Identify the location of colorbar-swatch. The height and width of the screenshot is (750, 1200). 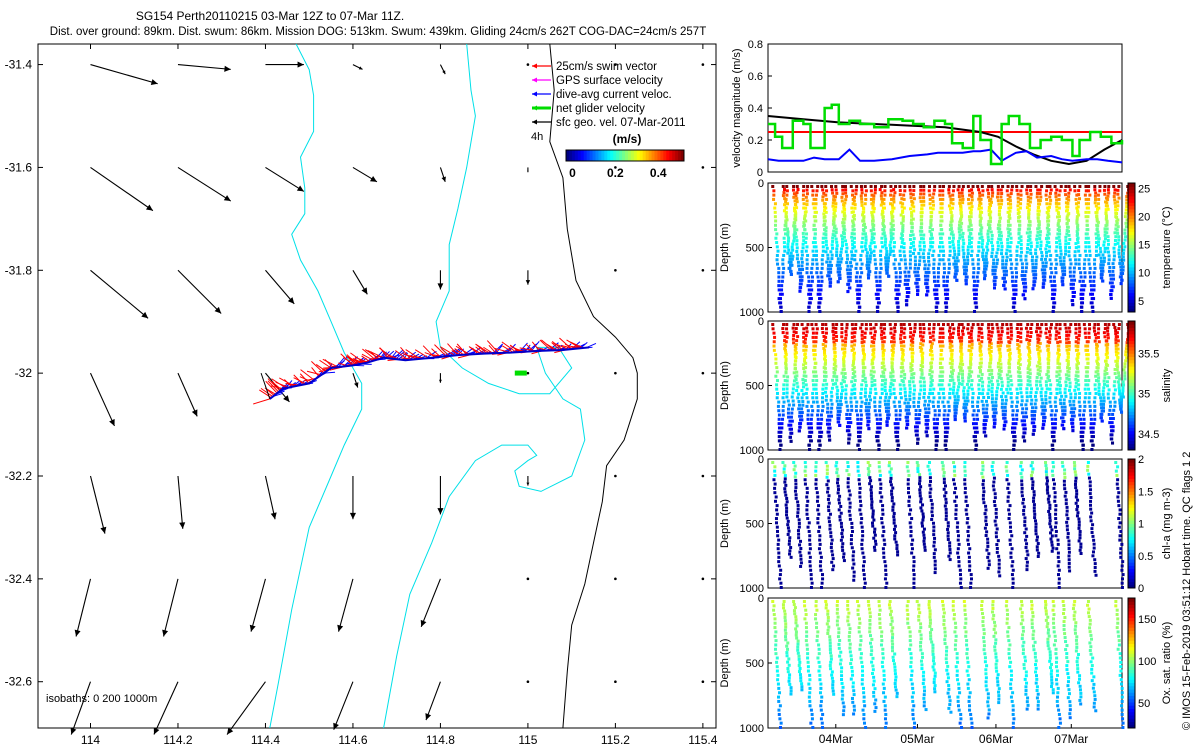
(597, 155).